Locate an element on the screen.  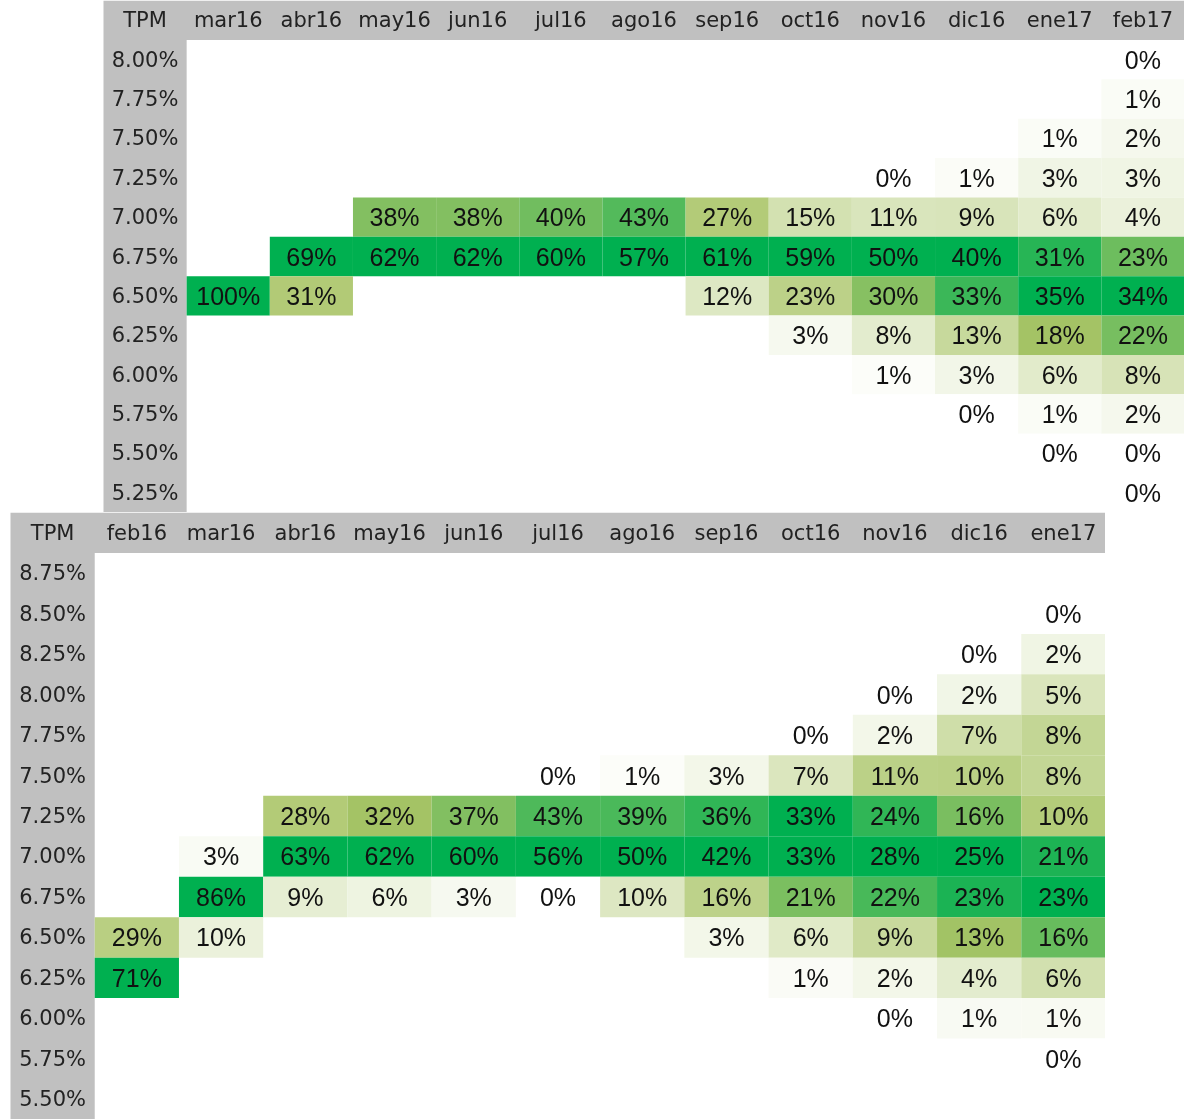
data-label: 11% is located at coordinates (895, 775).